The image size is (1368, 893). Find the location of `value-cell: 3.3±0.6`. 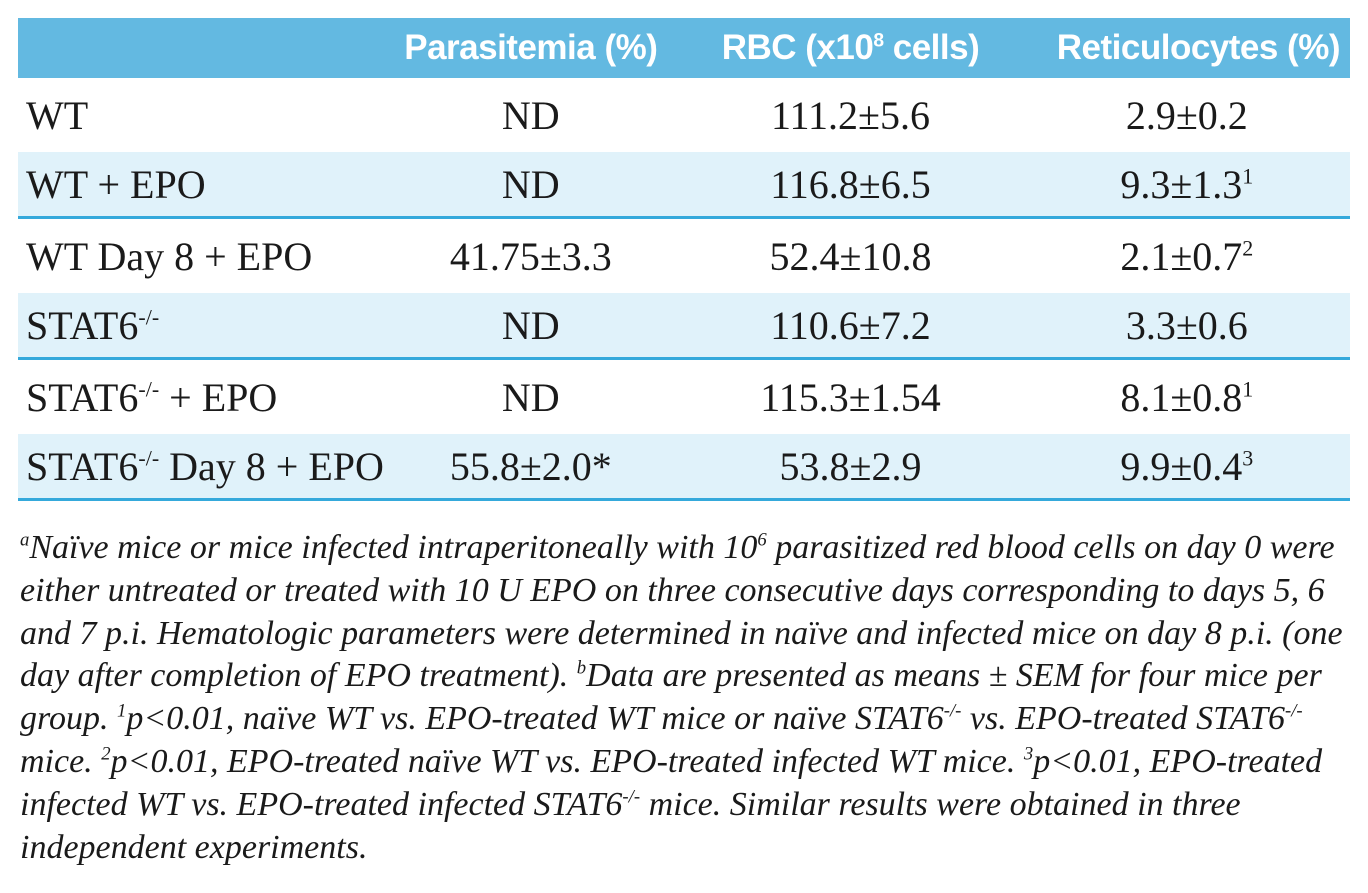

value-cell: 3.3±0.6 is located at coordinates (1186, 326).